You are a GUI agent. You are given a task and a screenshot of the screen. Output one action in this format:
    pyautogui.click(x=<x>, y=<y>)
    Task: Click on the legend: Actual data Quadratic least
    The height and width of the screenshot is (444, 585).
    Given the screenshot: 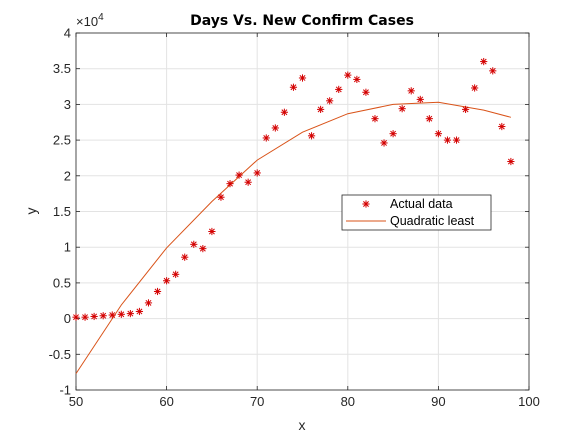 What is the action you would take?
    pyautogui.click(x=416, y=212)
    